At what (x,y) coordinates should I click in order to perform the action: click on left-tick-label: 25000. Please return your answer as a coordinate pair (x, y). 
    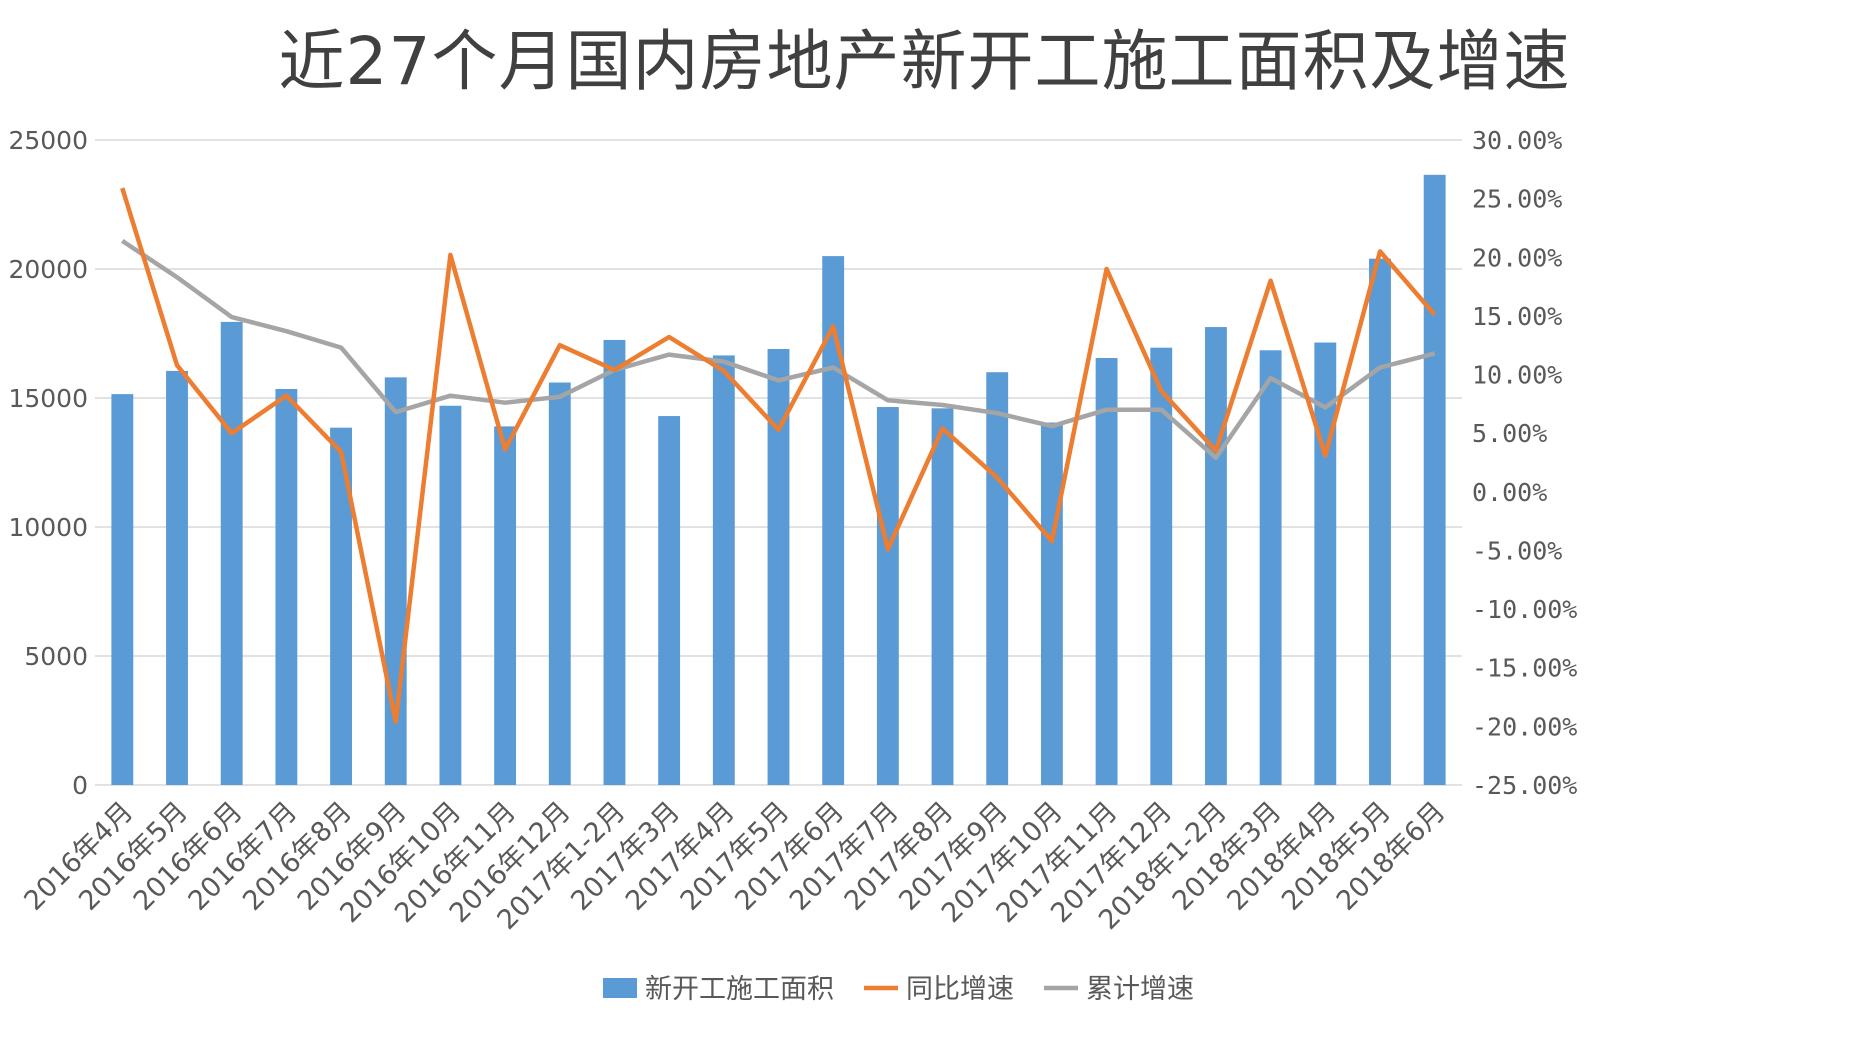
    Looking at the image, I should click on (48, 140).